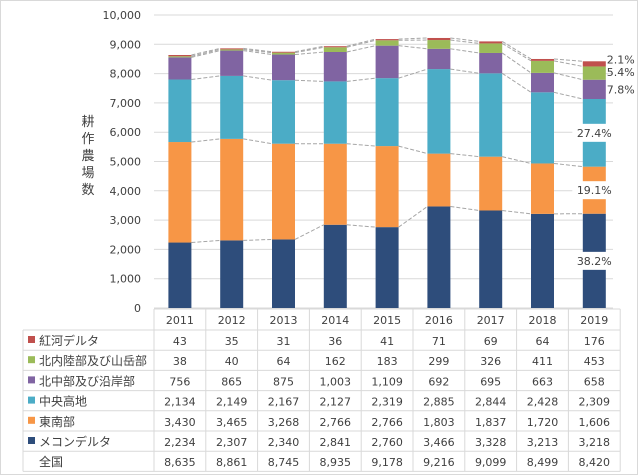 This screenshot has height=475, width=638. I want to click on table-cell: 41, so click(387, 341).